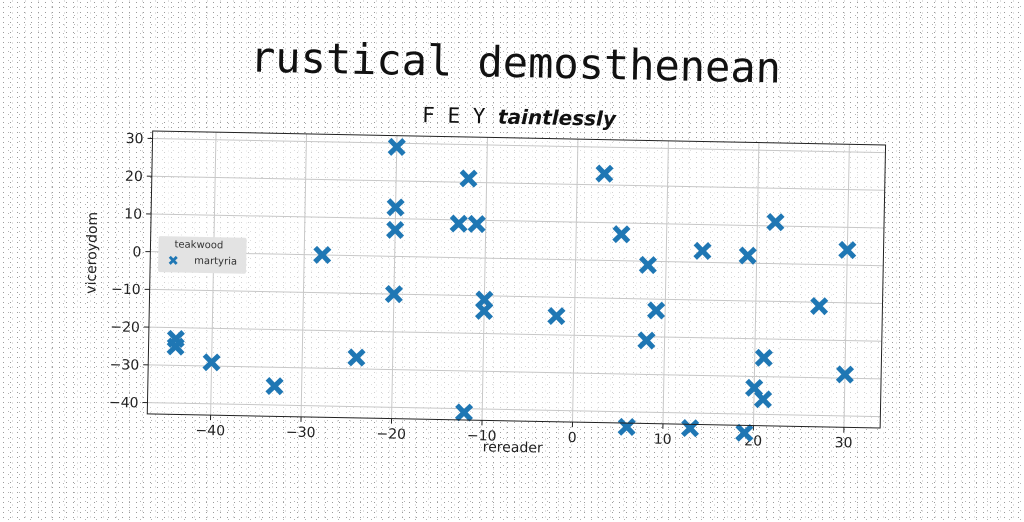 This screenshot has height=522, width=1024. I want to click on title-suffix: taintlessly, so click(557, 118).